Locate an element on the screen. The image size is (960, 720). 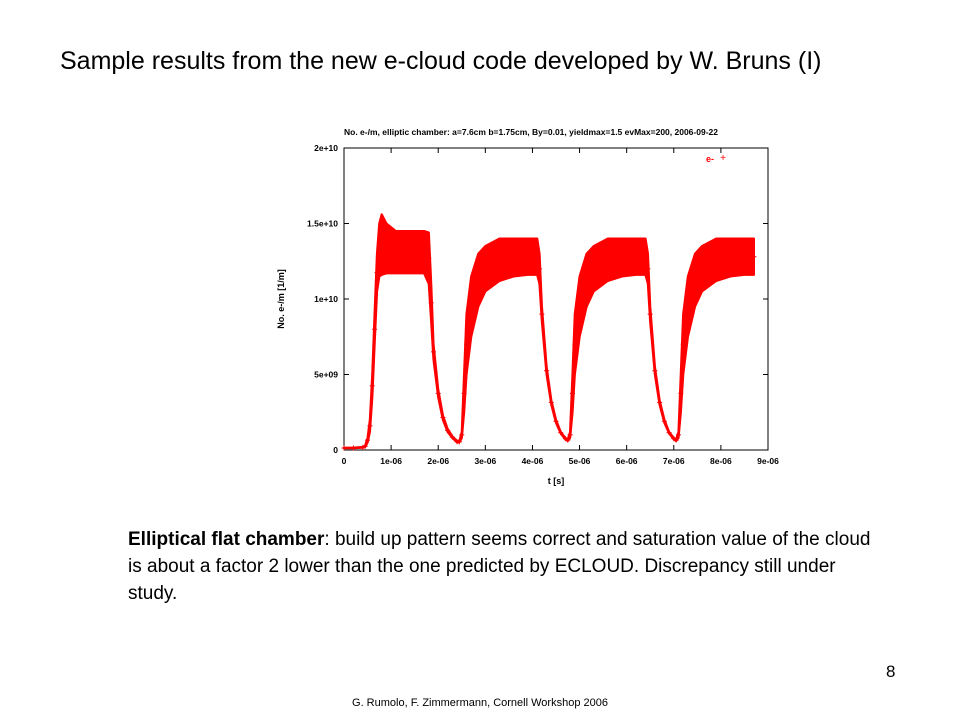
y-tick-label: 1.5e+10 is located at coordinates (322, 224).